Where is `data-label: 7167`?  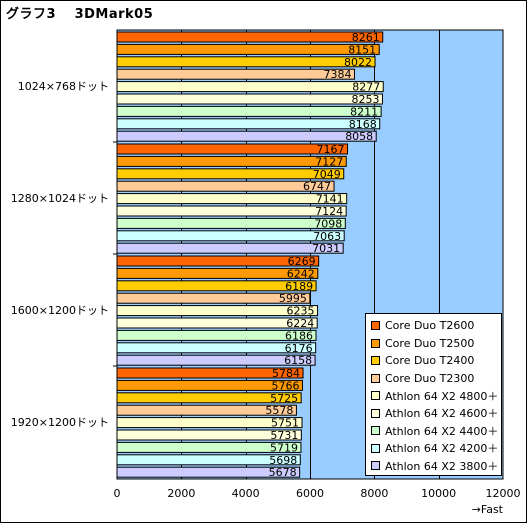 data-label: 7167 is located at coordinates (331, 149).